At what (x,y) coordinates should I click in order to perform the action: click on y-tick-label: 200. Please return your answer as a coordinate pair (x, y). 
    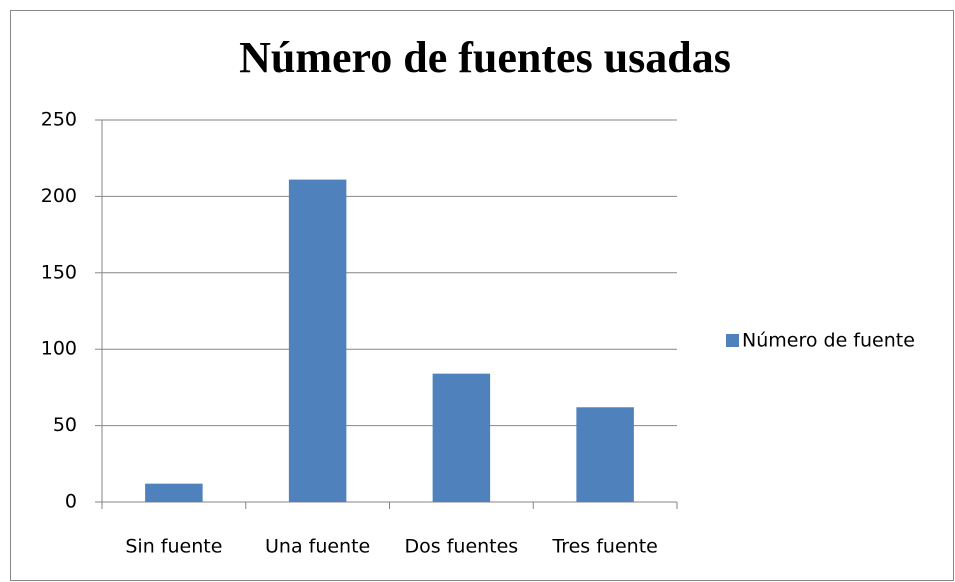
    Looking at the image, I should click on (59, 196).